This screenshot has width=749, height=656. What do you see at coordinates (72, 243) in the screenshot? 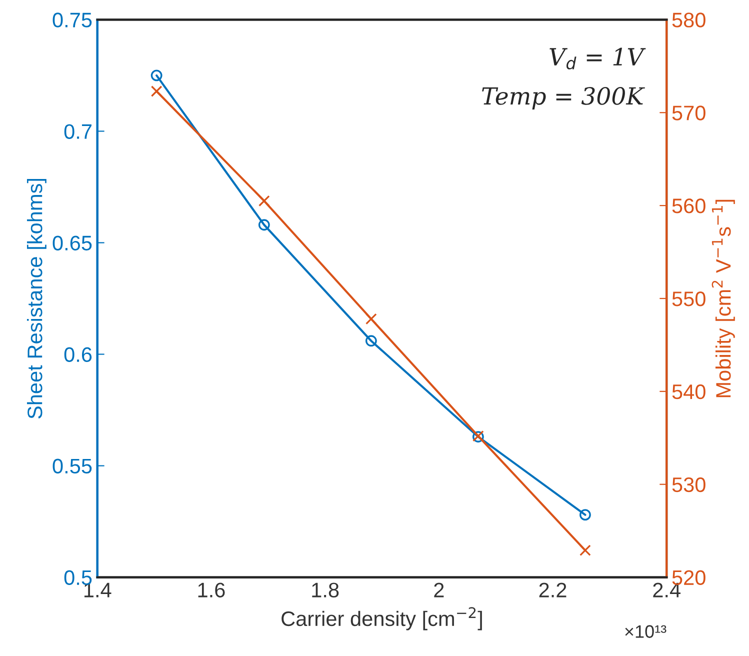
I see `y-tick-label: 0.65` at bounding box center [72, 243].